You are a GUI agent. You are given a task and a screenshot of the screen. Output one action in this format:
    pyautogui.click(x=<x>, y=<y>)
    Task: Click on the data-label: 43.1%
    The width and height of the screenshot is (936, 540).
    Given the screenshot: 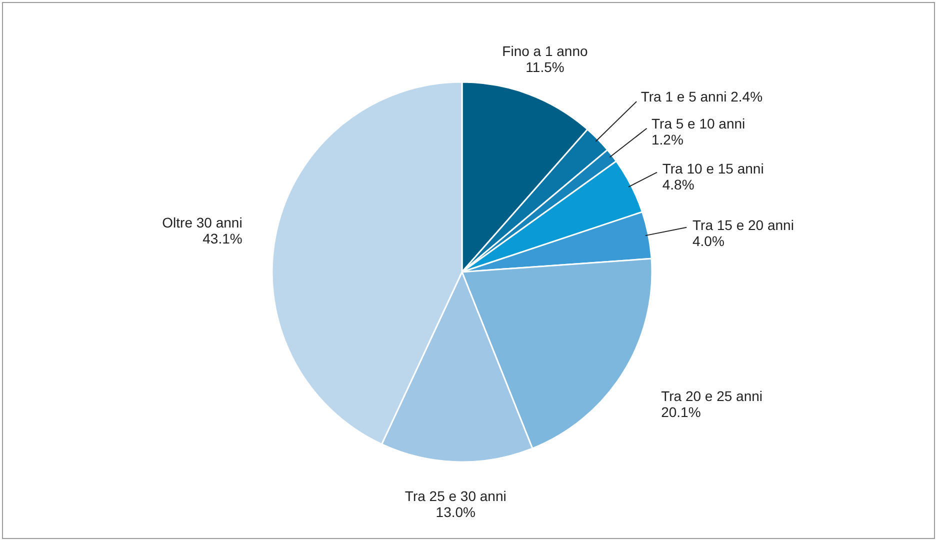 What is the action you would take?
    pyautogui.click(x=222, y=238)
    